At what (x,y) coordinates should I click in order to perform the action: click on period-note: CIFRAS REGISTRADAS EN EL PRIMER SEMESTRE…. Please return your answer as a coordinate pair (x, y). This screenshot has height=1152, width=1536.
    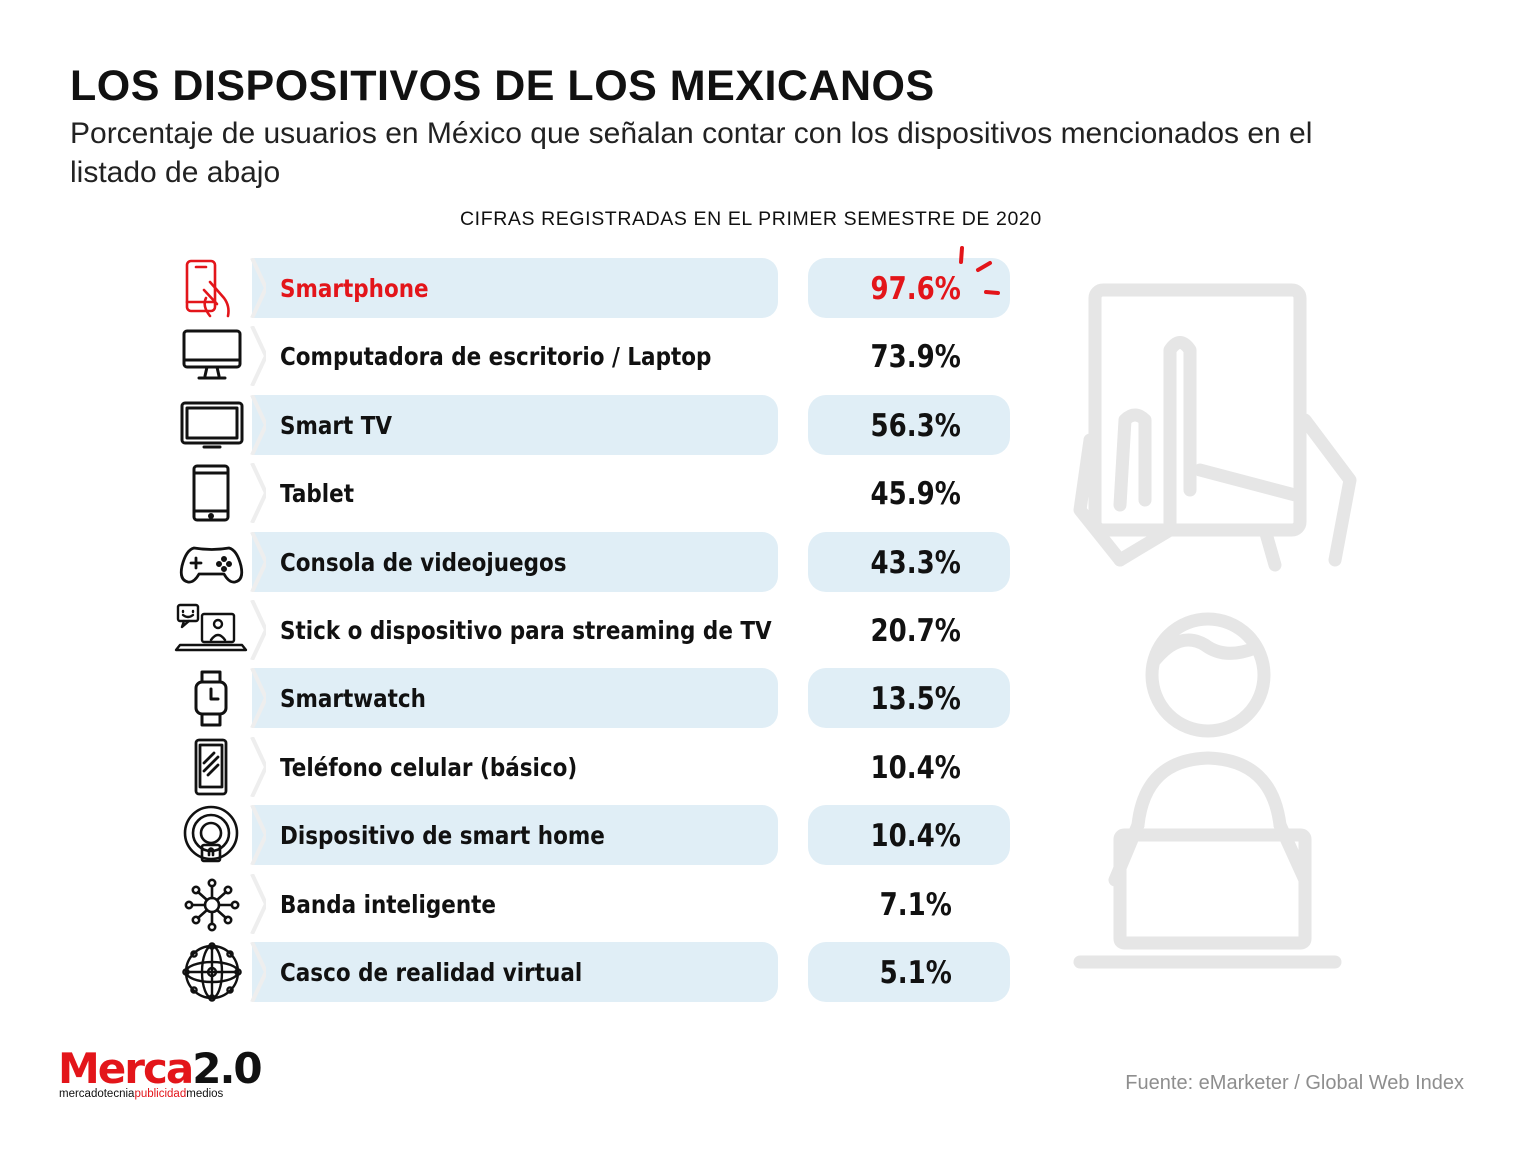
    Looking at the image, I should click on (751, 219).